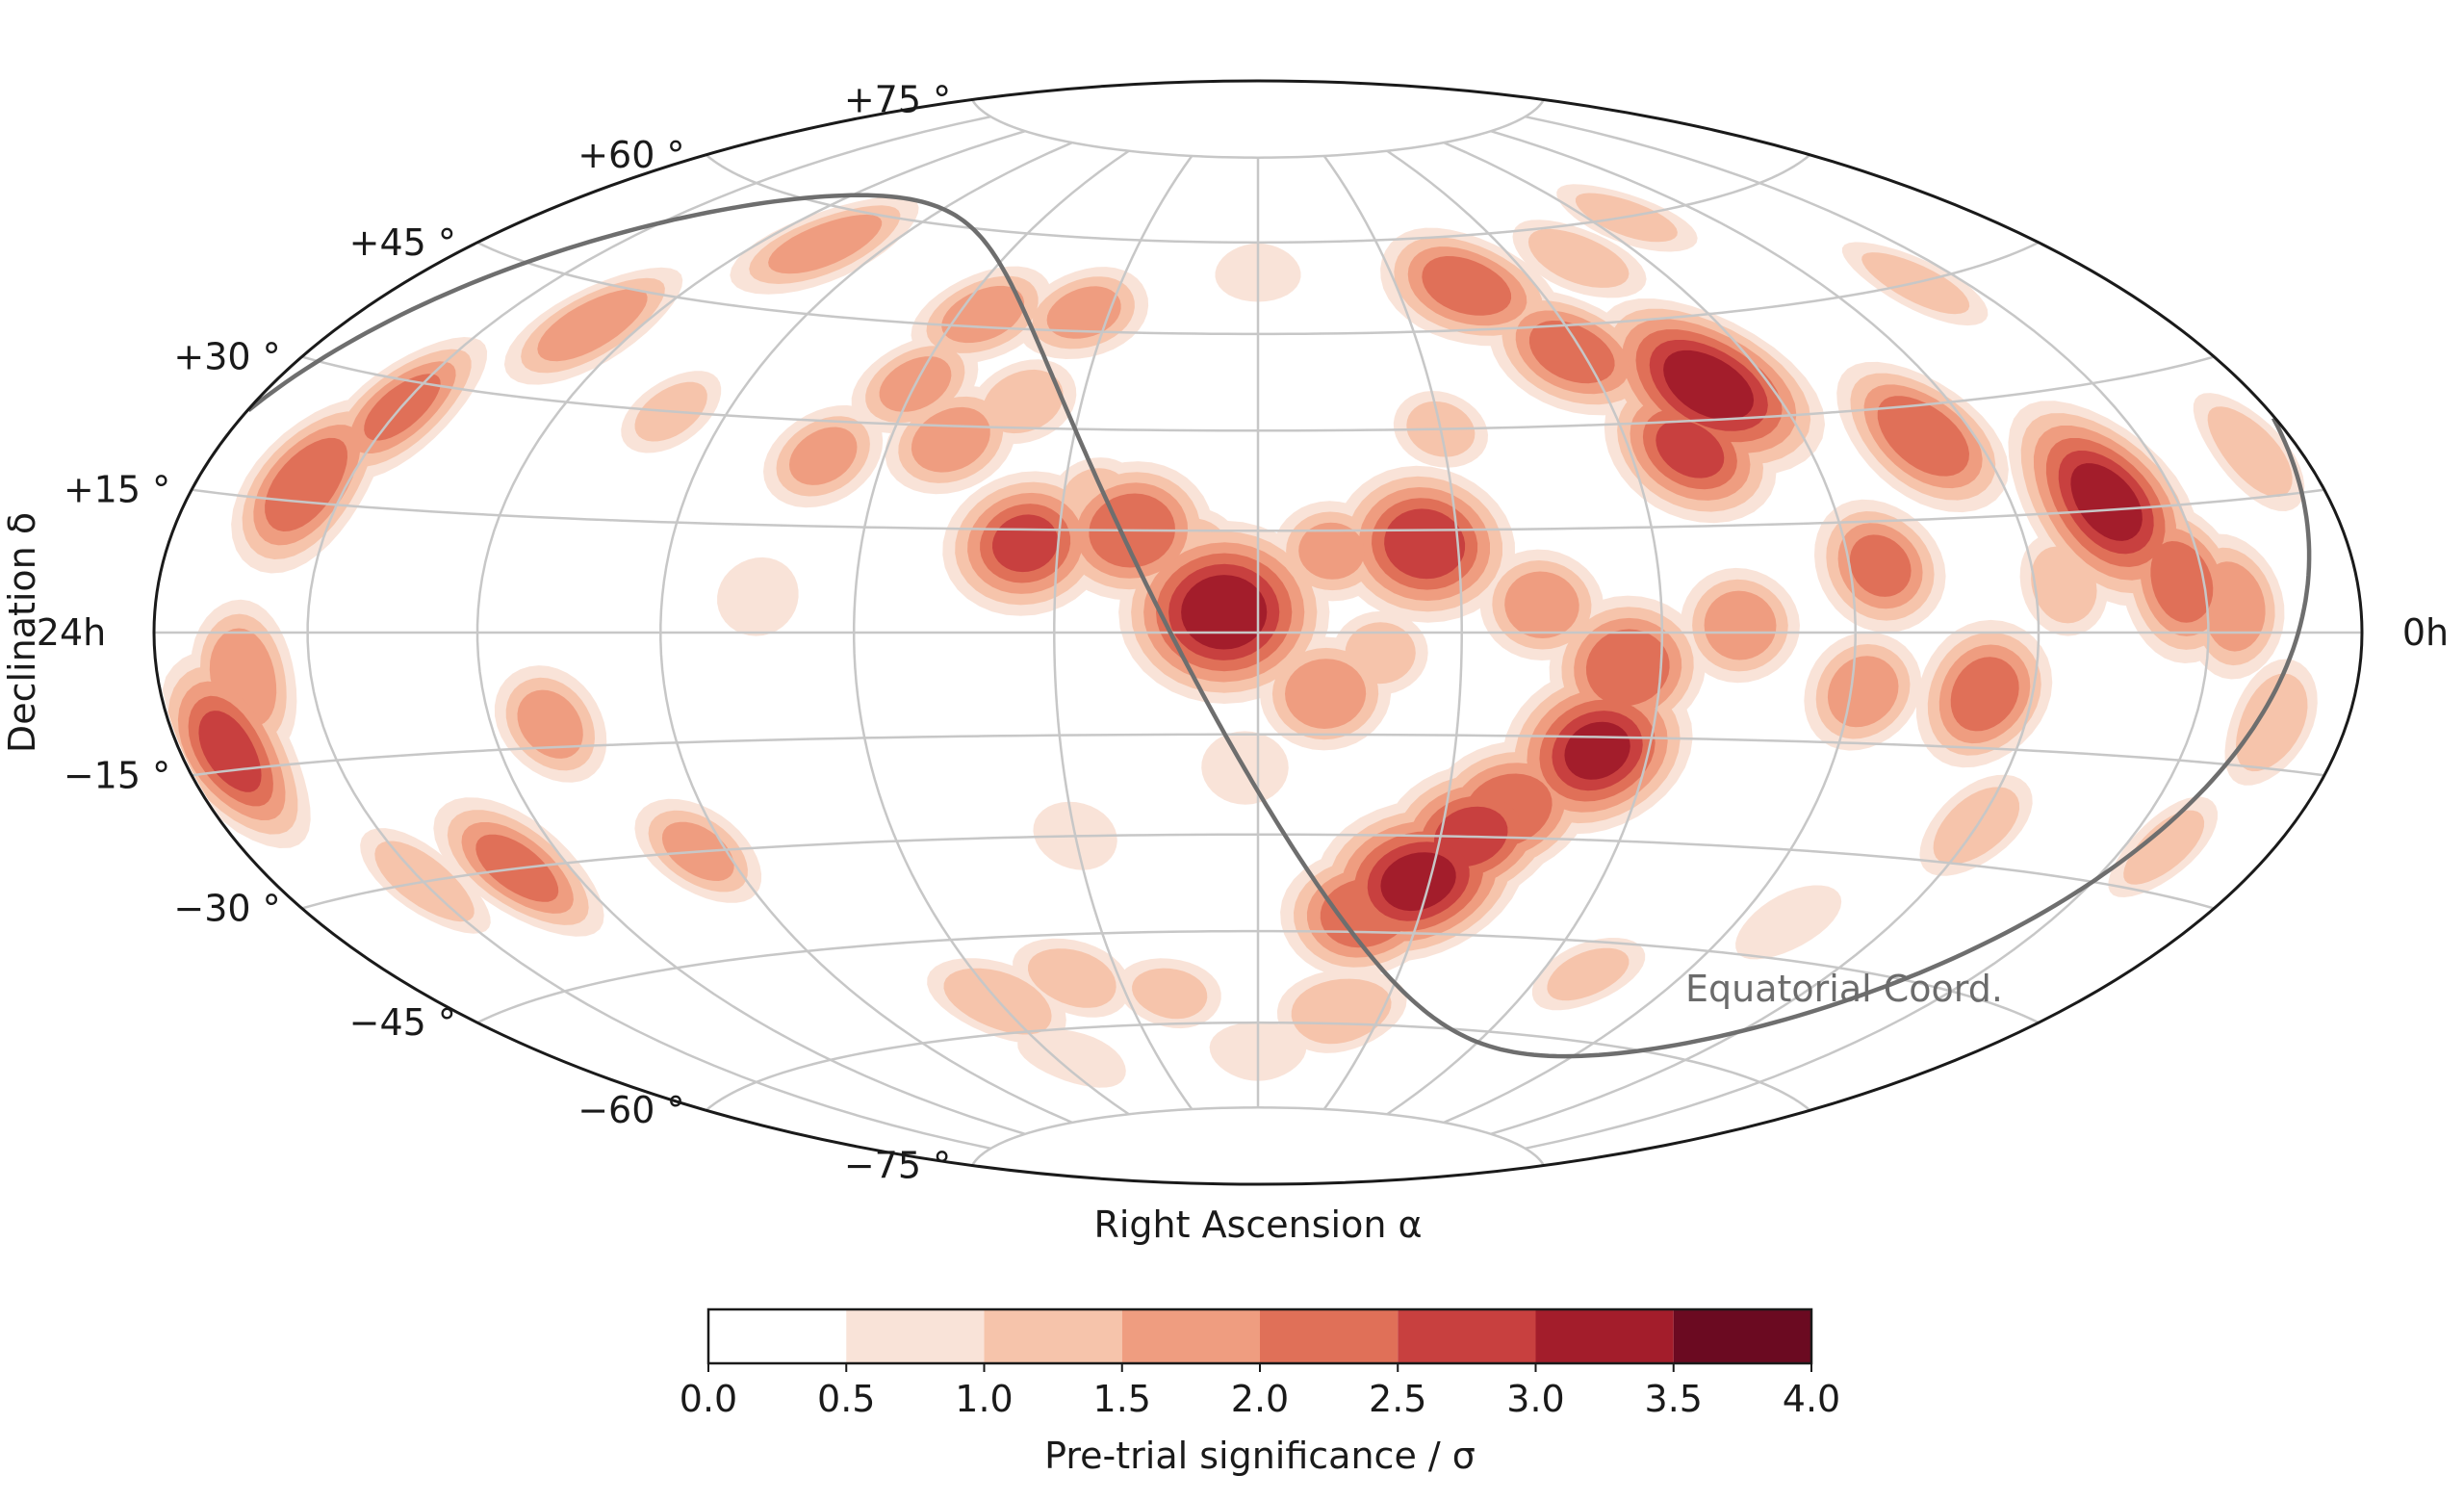  Describe the element at coordinates (402, 1022) in the screenshot. I see `dec-tick-label: −45 °` at that location.